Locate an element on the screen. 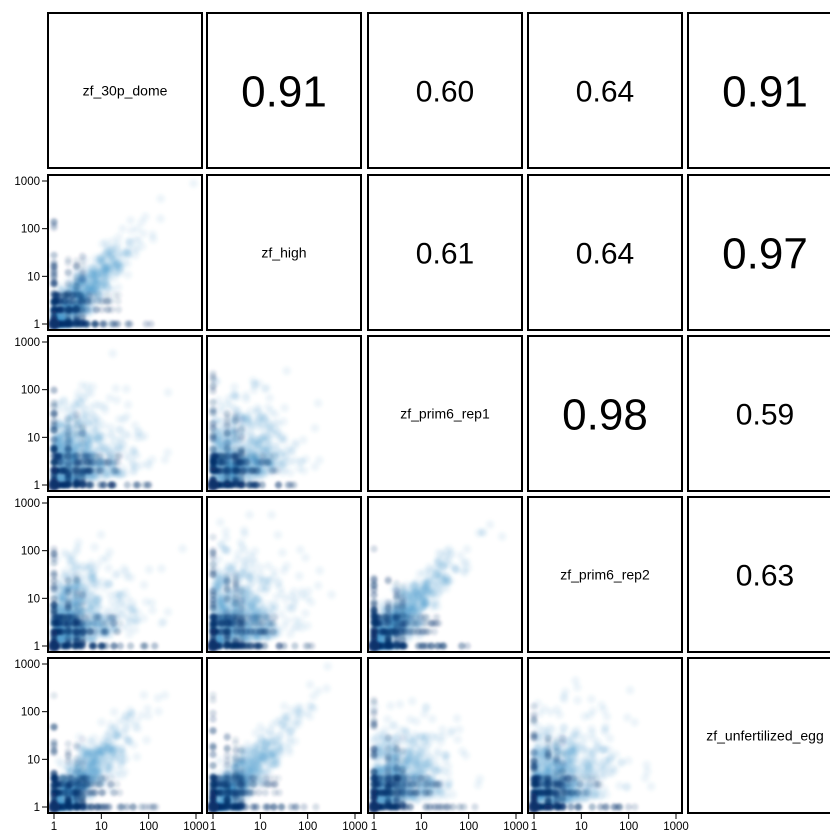 The width and height of the screenshot is (830, 832). correlation-value: 0.98 is located at coordinates (605, 414).